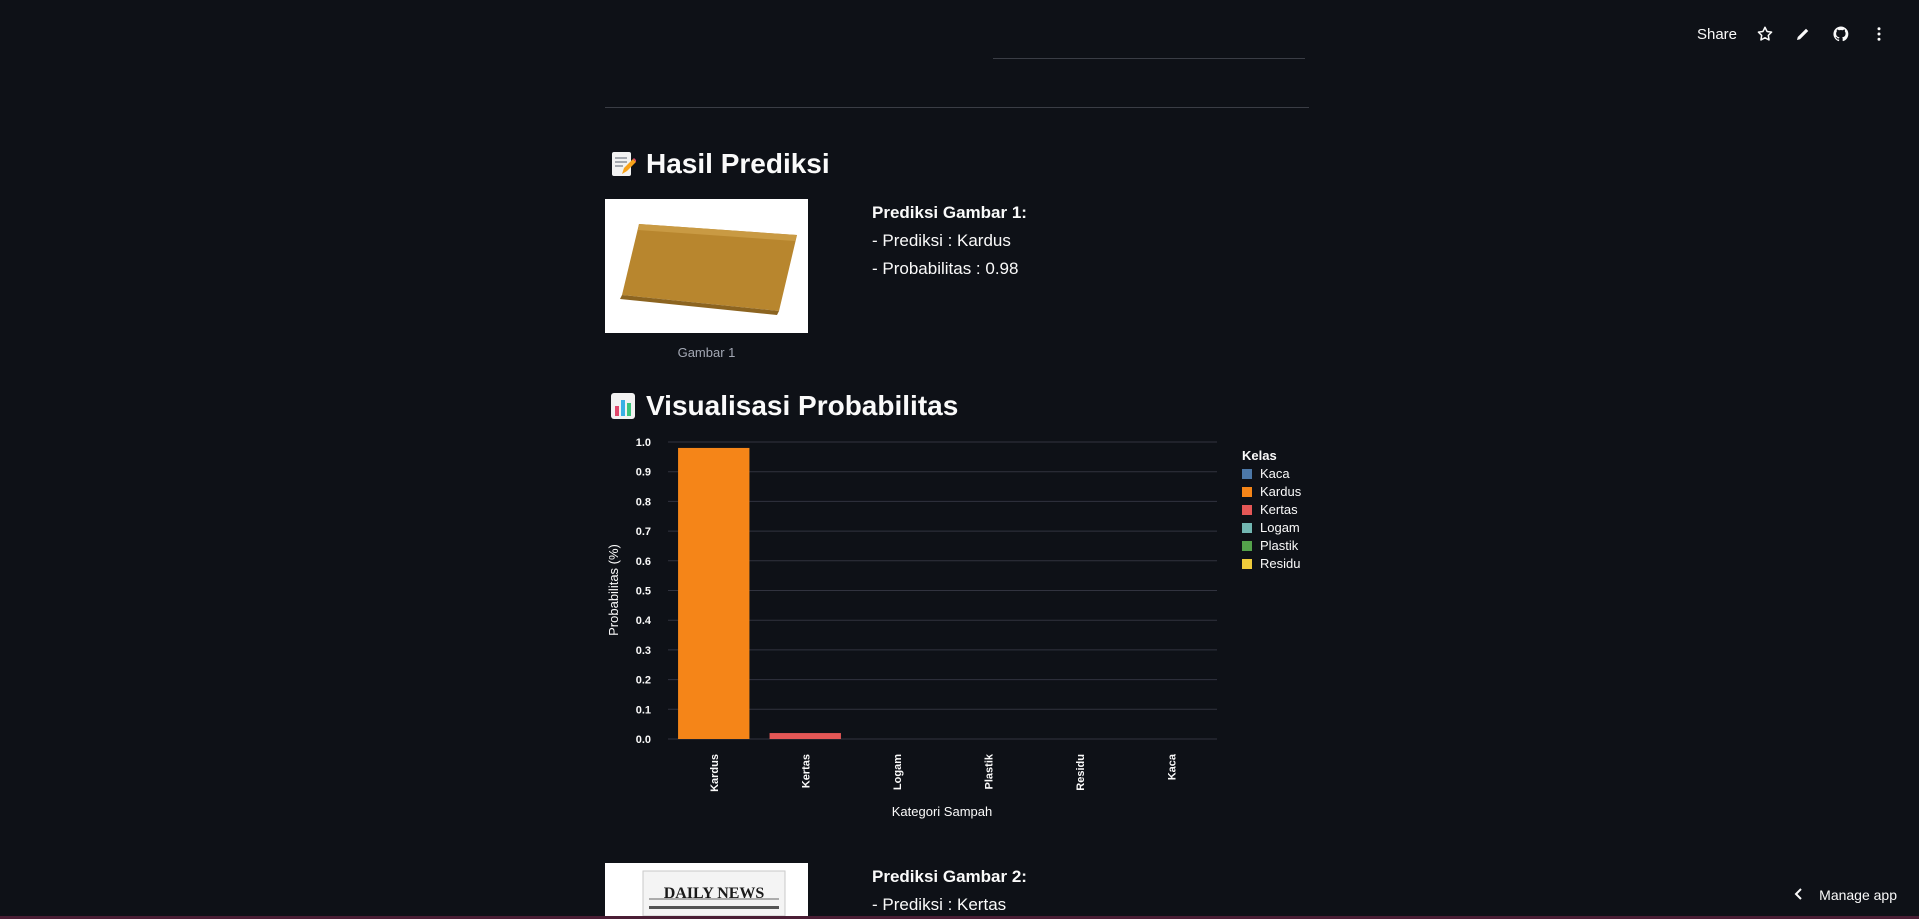  What do you see at coordinates (738, 163) in the screenshot?
I see `section-title-text: Hasil Prediksi` at bounding box center [738, 163].